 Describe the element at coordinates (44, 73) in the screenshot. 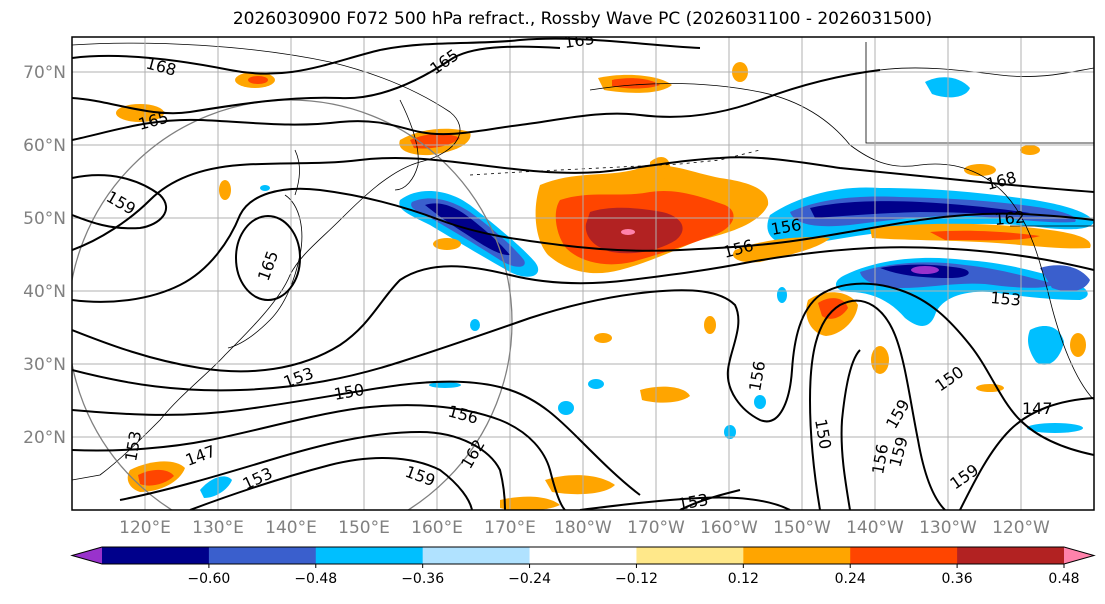

I see `latitude-label: 70°N` at that location.